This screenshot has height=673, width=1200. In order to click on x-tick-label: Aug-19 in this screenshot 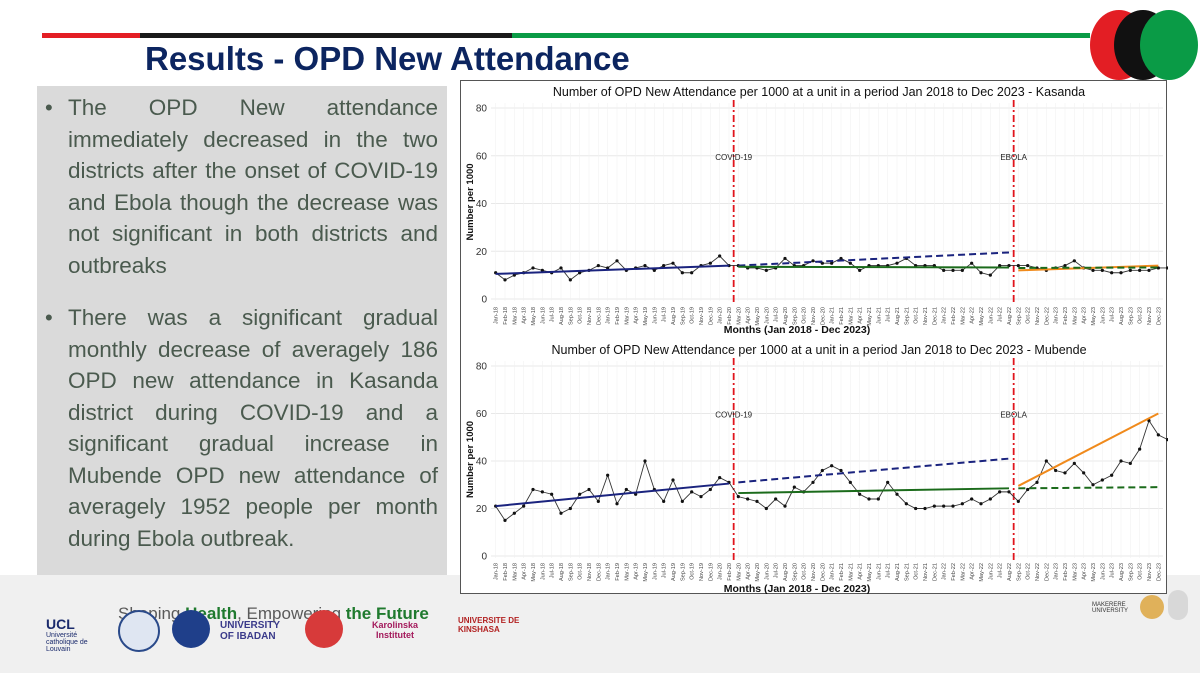, I will do `click(674, 316)`.